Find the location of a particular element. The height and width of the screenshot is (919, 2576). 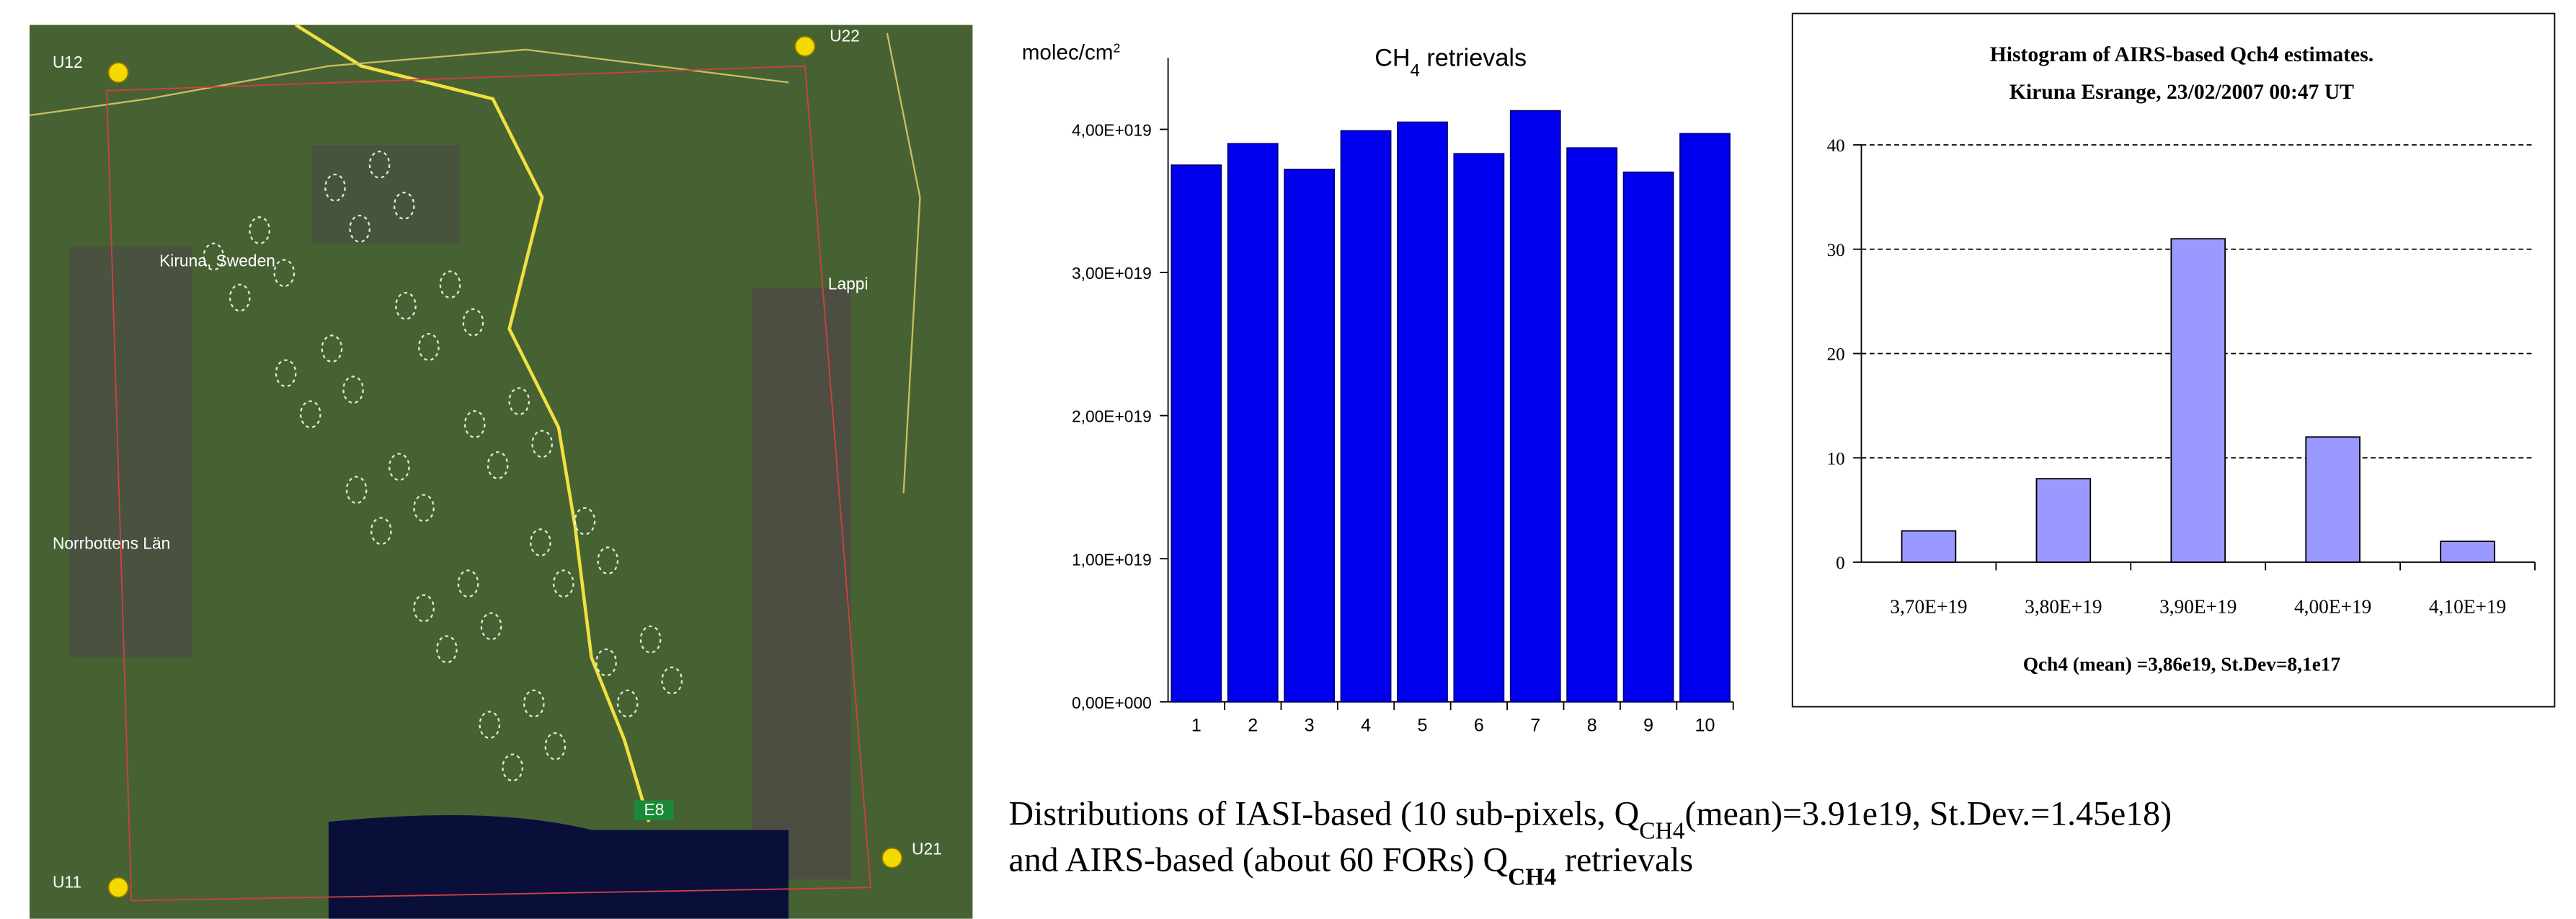

y-tick-label: 30 is located at coordinates (1836, 250).